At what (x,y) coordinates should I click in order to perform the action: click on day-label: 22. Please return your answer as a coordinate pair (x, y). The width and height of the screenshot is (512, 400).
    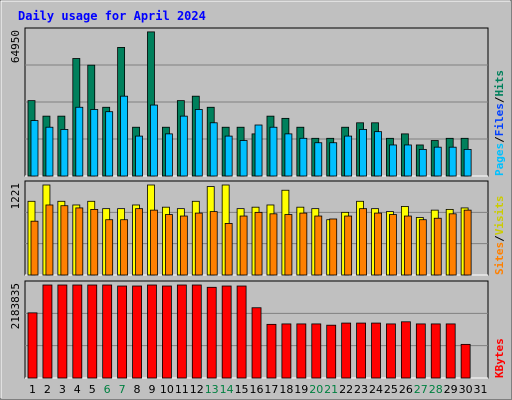
    Looking at the image, I should click on (346, 389).